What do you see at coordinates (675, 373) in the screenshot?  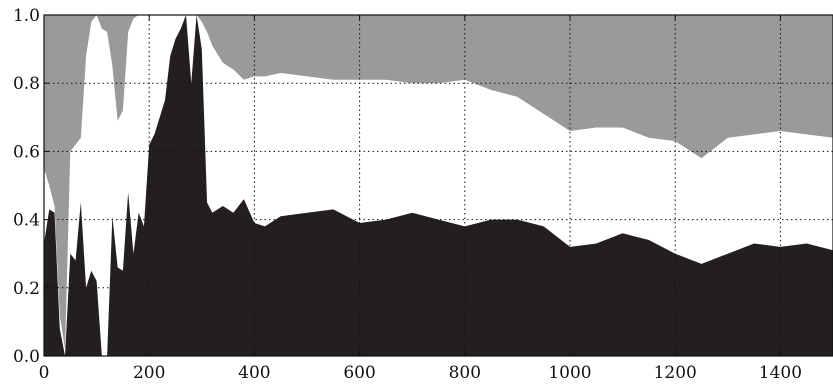 I see `x-tick-label: 1200` at bounding box center [675, 373].